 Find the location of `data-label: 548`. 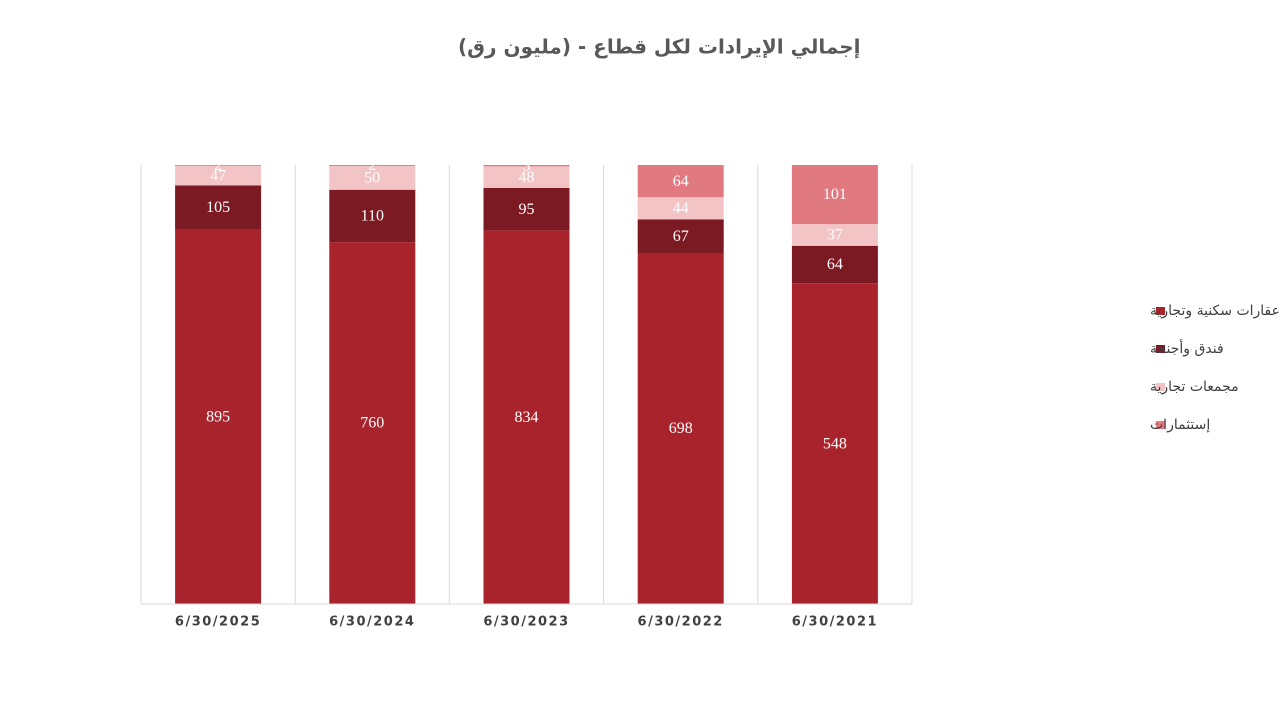

data-label: 548 is located at coordinates (835, 443).